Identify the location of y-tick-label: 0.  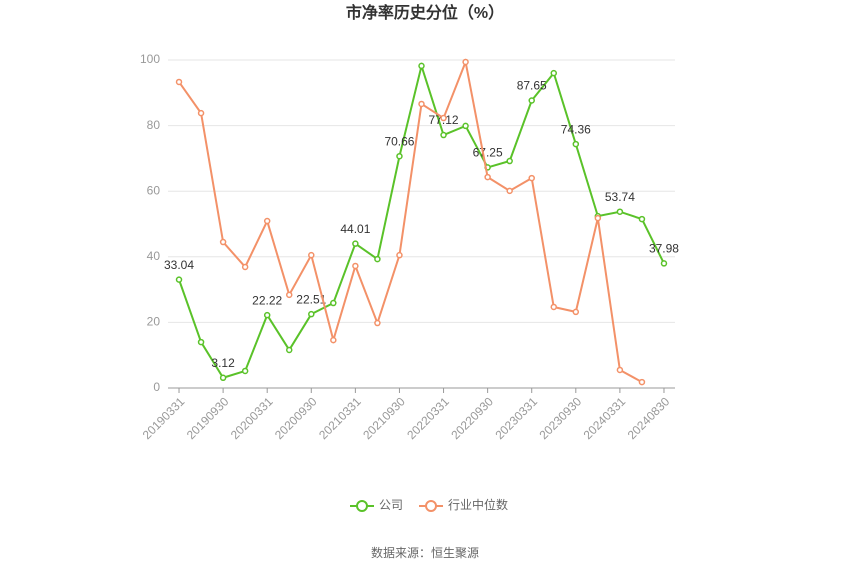
(156, 387).